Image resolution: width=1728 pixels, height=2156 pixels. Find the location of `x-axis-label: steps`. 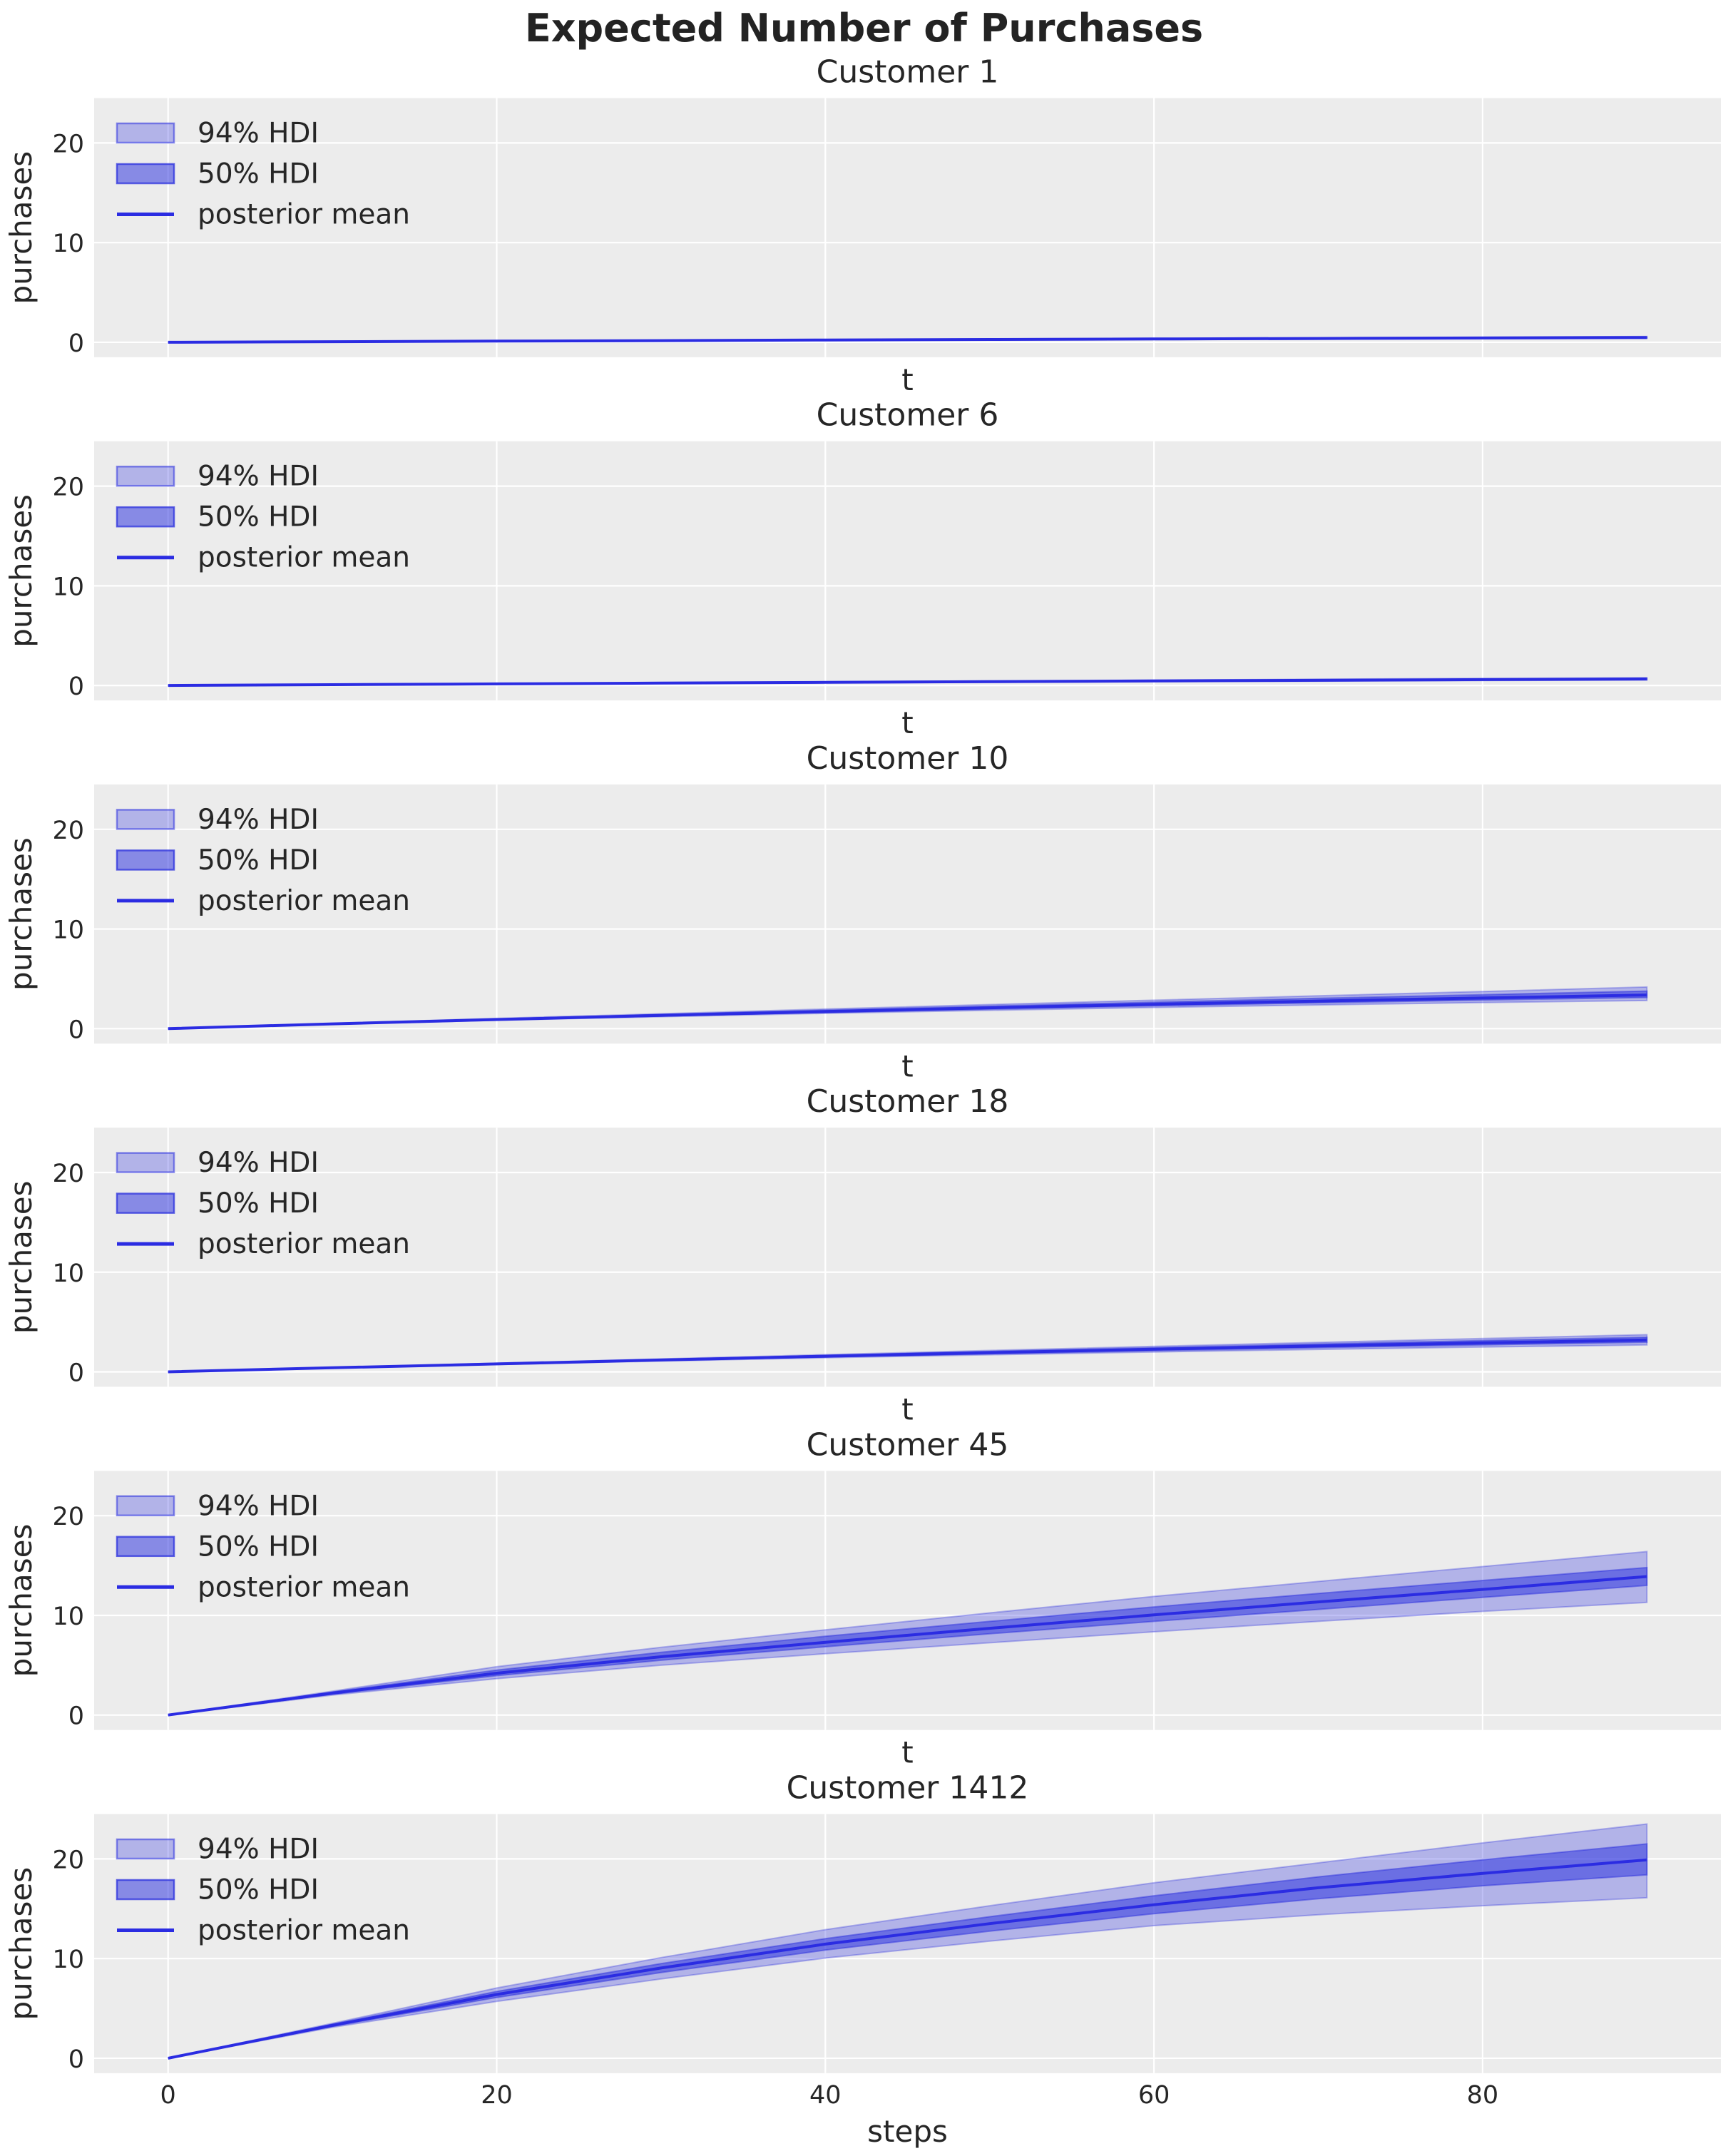

x-axis-label: steps is located at coordinates (908, 2131).